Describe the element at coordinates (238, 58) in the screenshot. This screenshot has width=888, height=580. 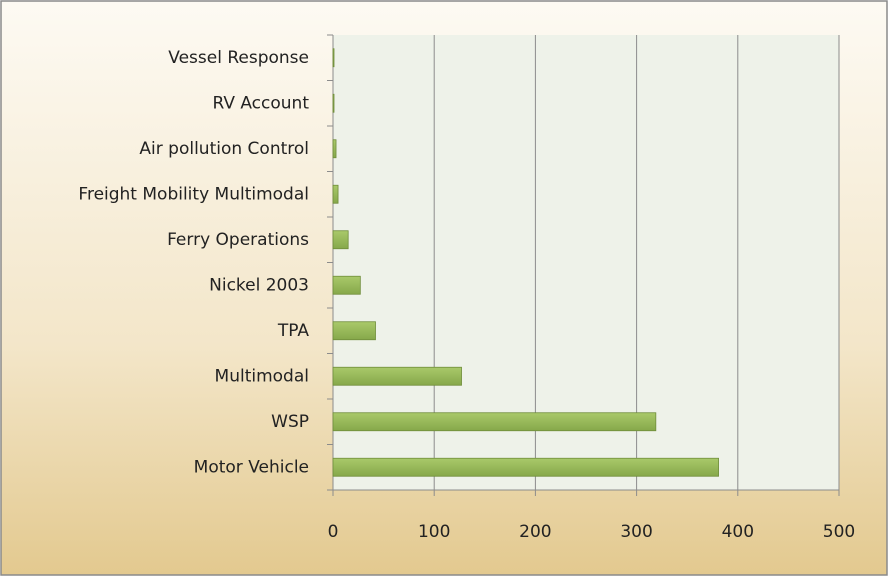
I see `y-tick-label: Vessel Response` at that location.